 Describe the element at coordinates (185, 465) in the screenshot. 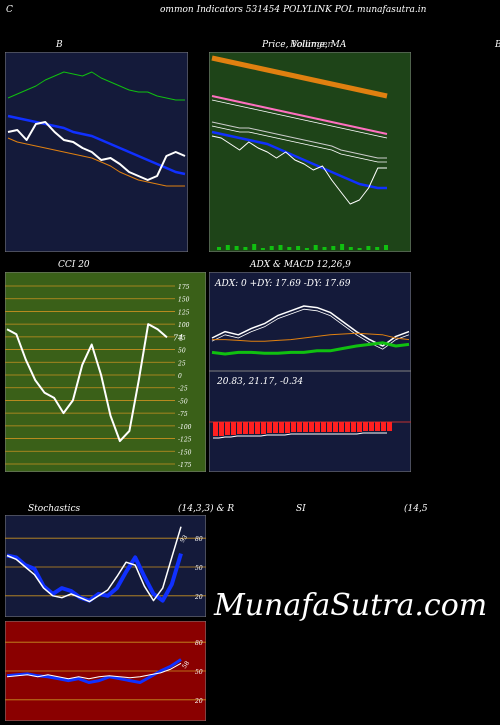

I see `cci-tick-label: -175` at that location.